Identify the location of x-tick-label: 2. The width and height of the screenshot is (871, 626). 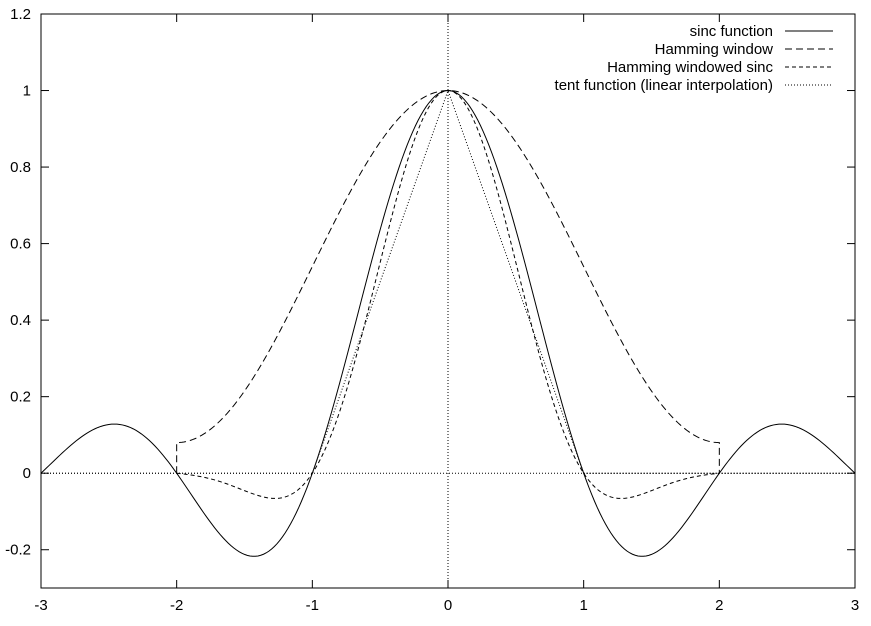
(719, 605).